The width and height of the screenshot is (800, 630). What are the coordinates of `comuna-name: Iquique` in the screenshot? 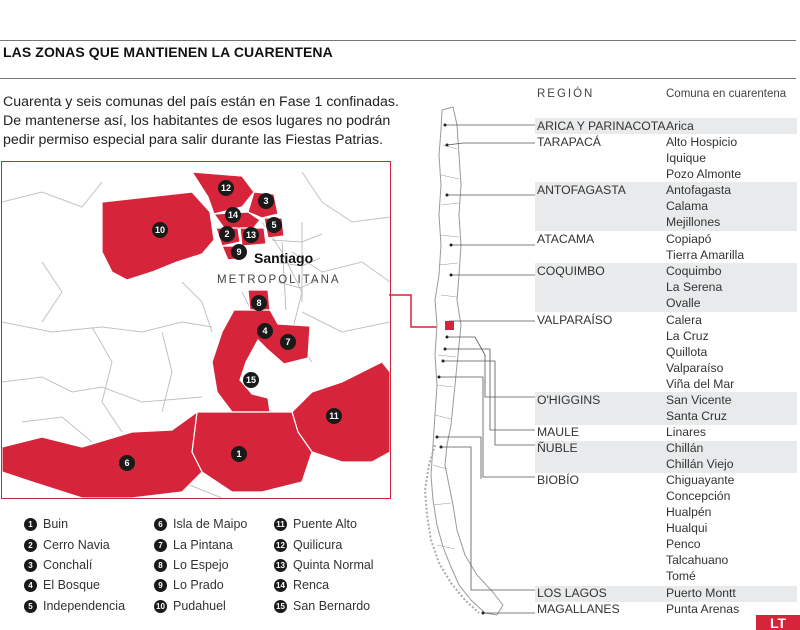 It's located at (686, 158).